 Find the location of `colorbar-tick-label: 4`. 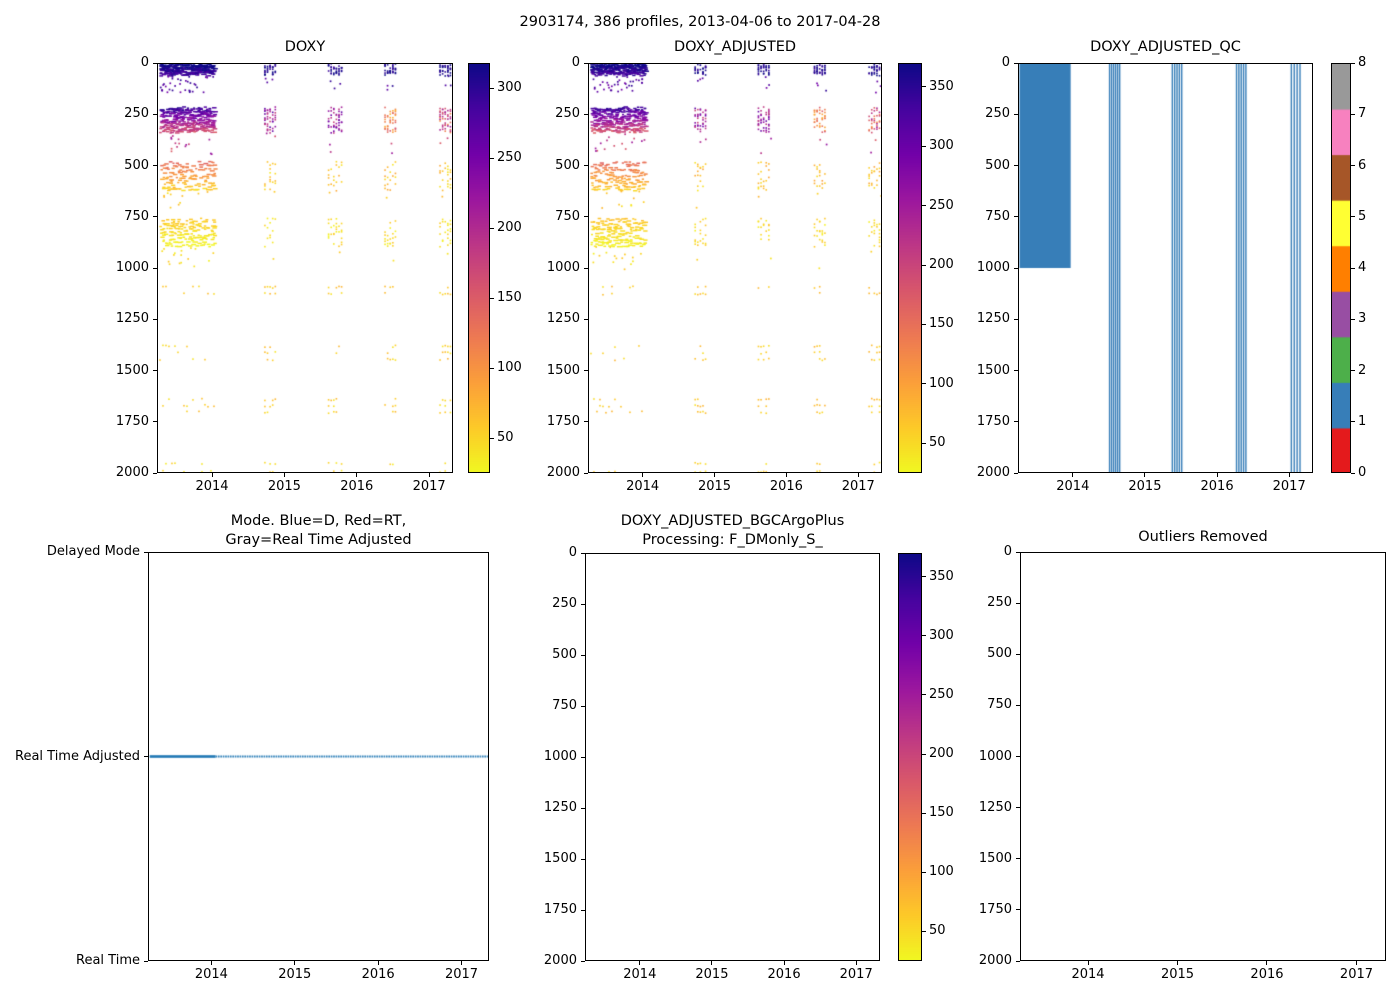

colorbar-tick-label: 4 is located at coordinates (1362, 267).